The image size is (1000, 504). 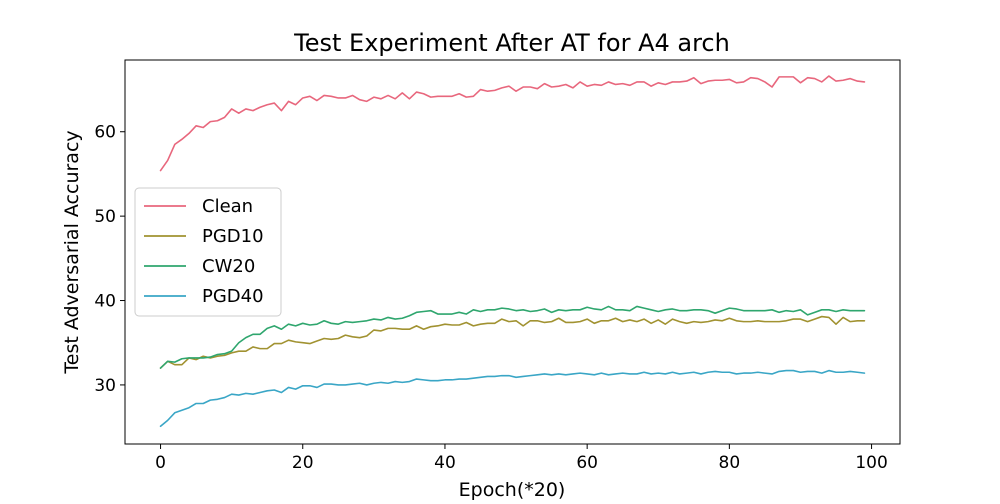 What do you see at coordinates (587, 463) in the screenshot?
I see `x-tick-label: 60` at bounding box center [587, 463].